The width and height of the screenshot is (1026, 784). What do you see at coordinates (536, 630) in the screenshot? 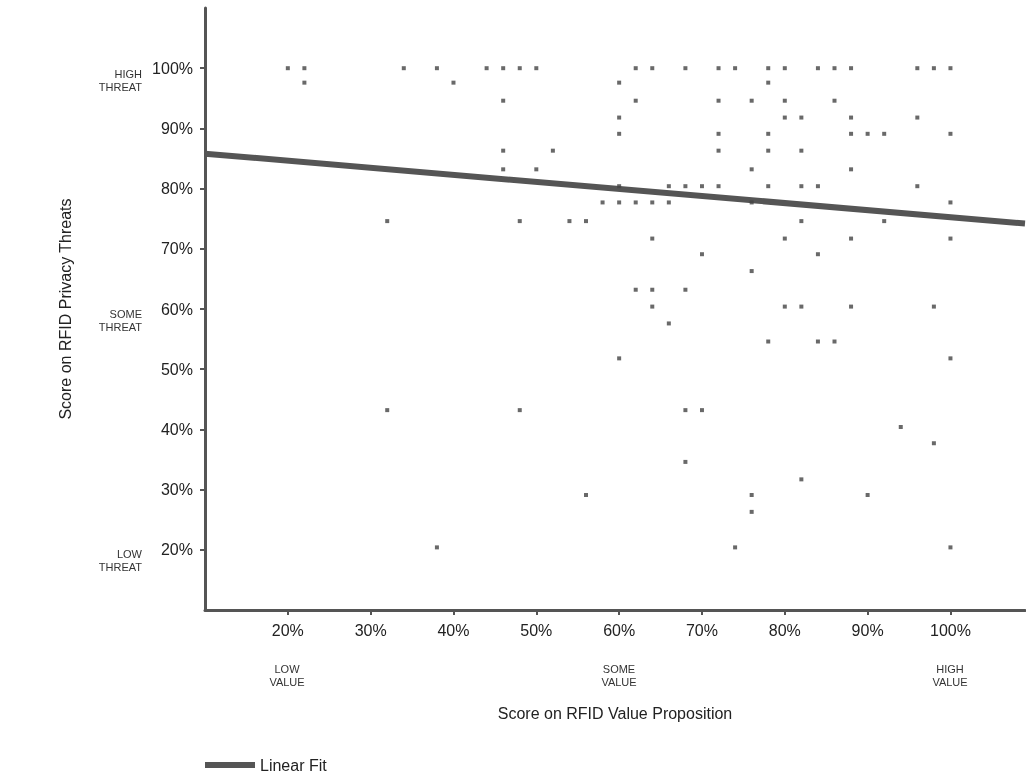
I see `x-tick-label: 50%` at bounding box center [536, 630].